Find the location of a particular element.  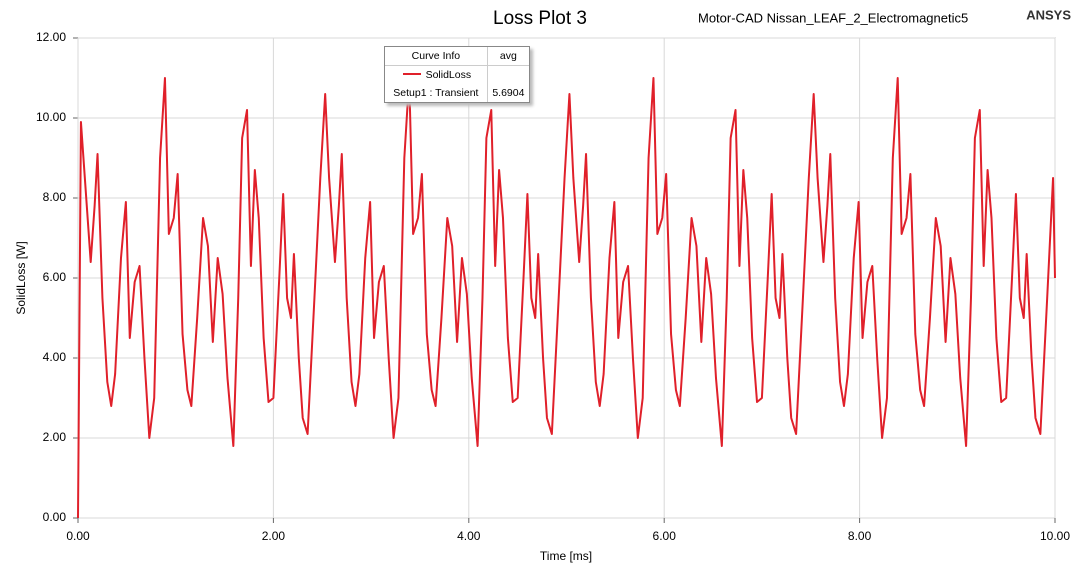

x-tick-label: 8.00 is located at coordinates (860, 536).